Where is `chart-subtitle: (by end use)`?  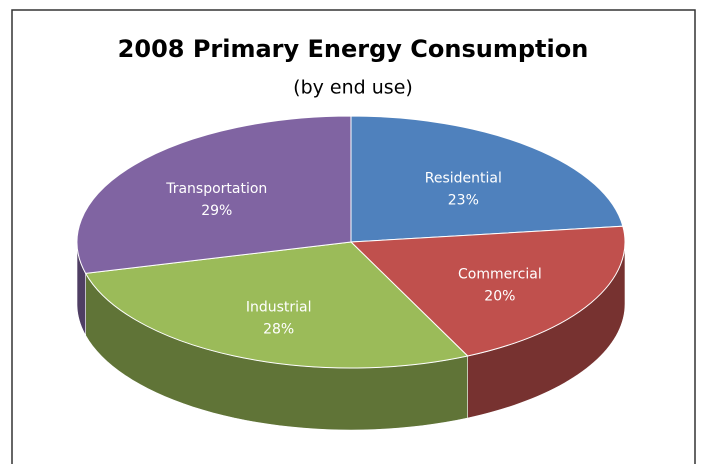 chart-subtitle: (by end use) is located at coordinates (353, 88).